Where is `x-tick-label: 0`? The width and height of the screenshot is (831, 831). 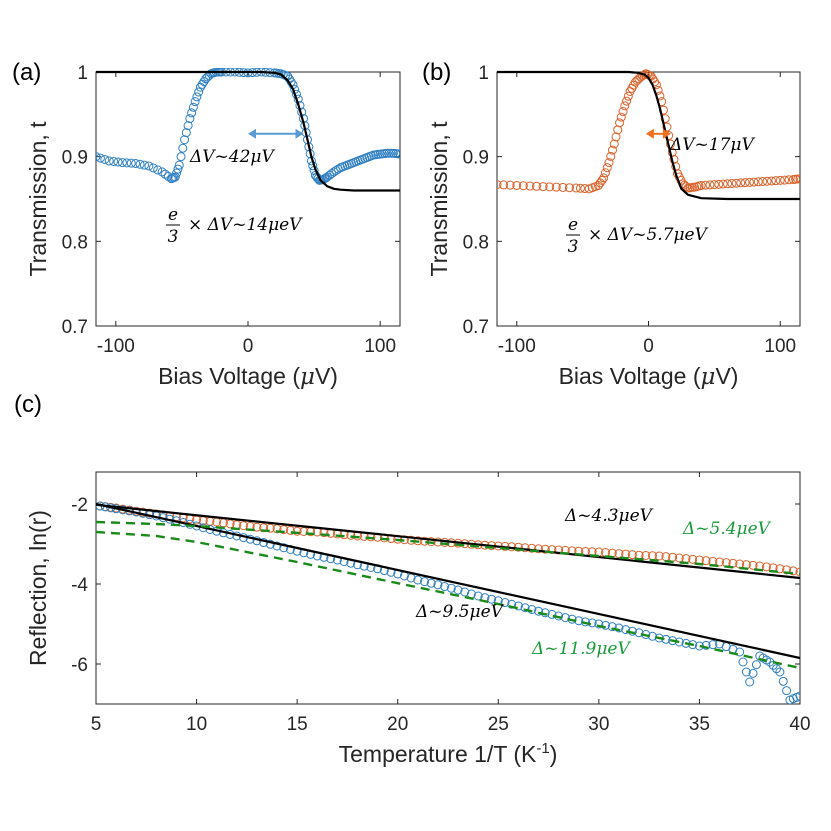 x-tick-label: 0 is located at coordinates (648, 346).